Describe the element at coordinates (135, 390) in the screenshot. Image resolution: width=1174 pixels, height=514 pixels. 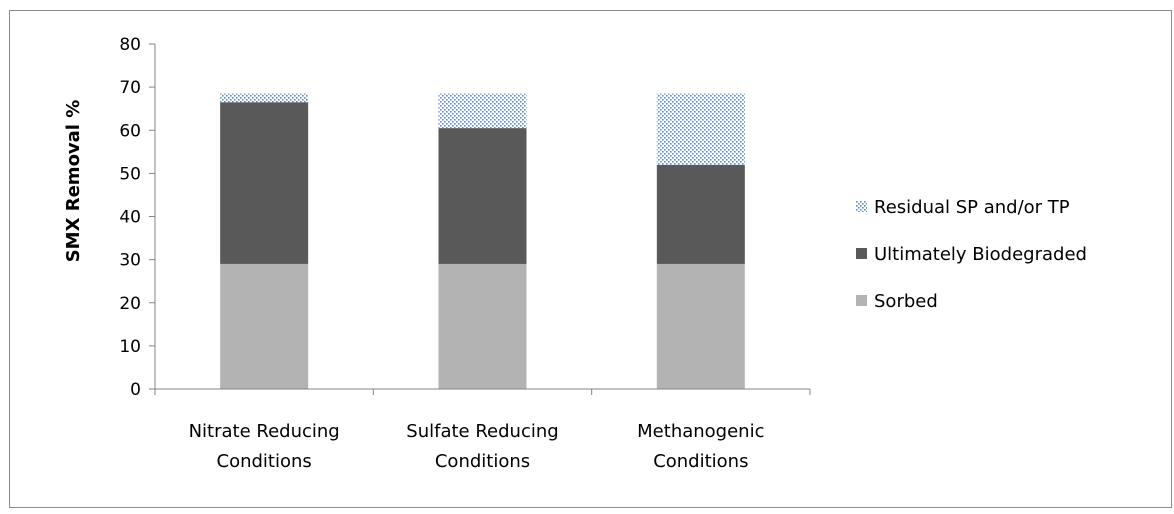
I see `y-tick-label: 0` at that location.